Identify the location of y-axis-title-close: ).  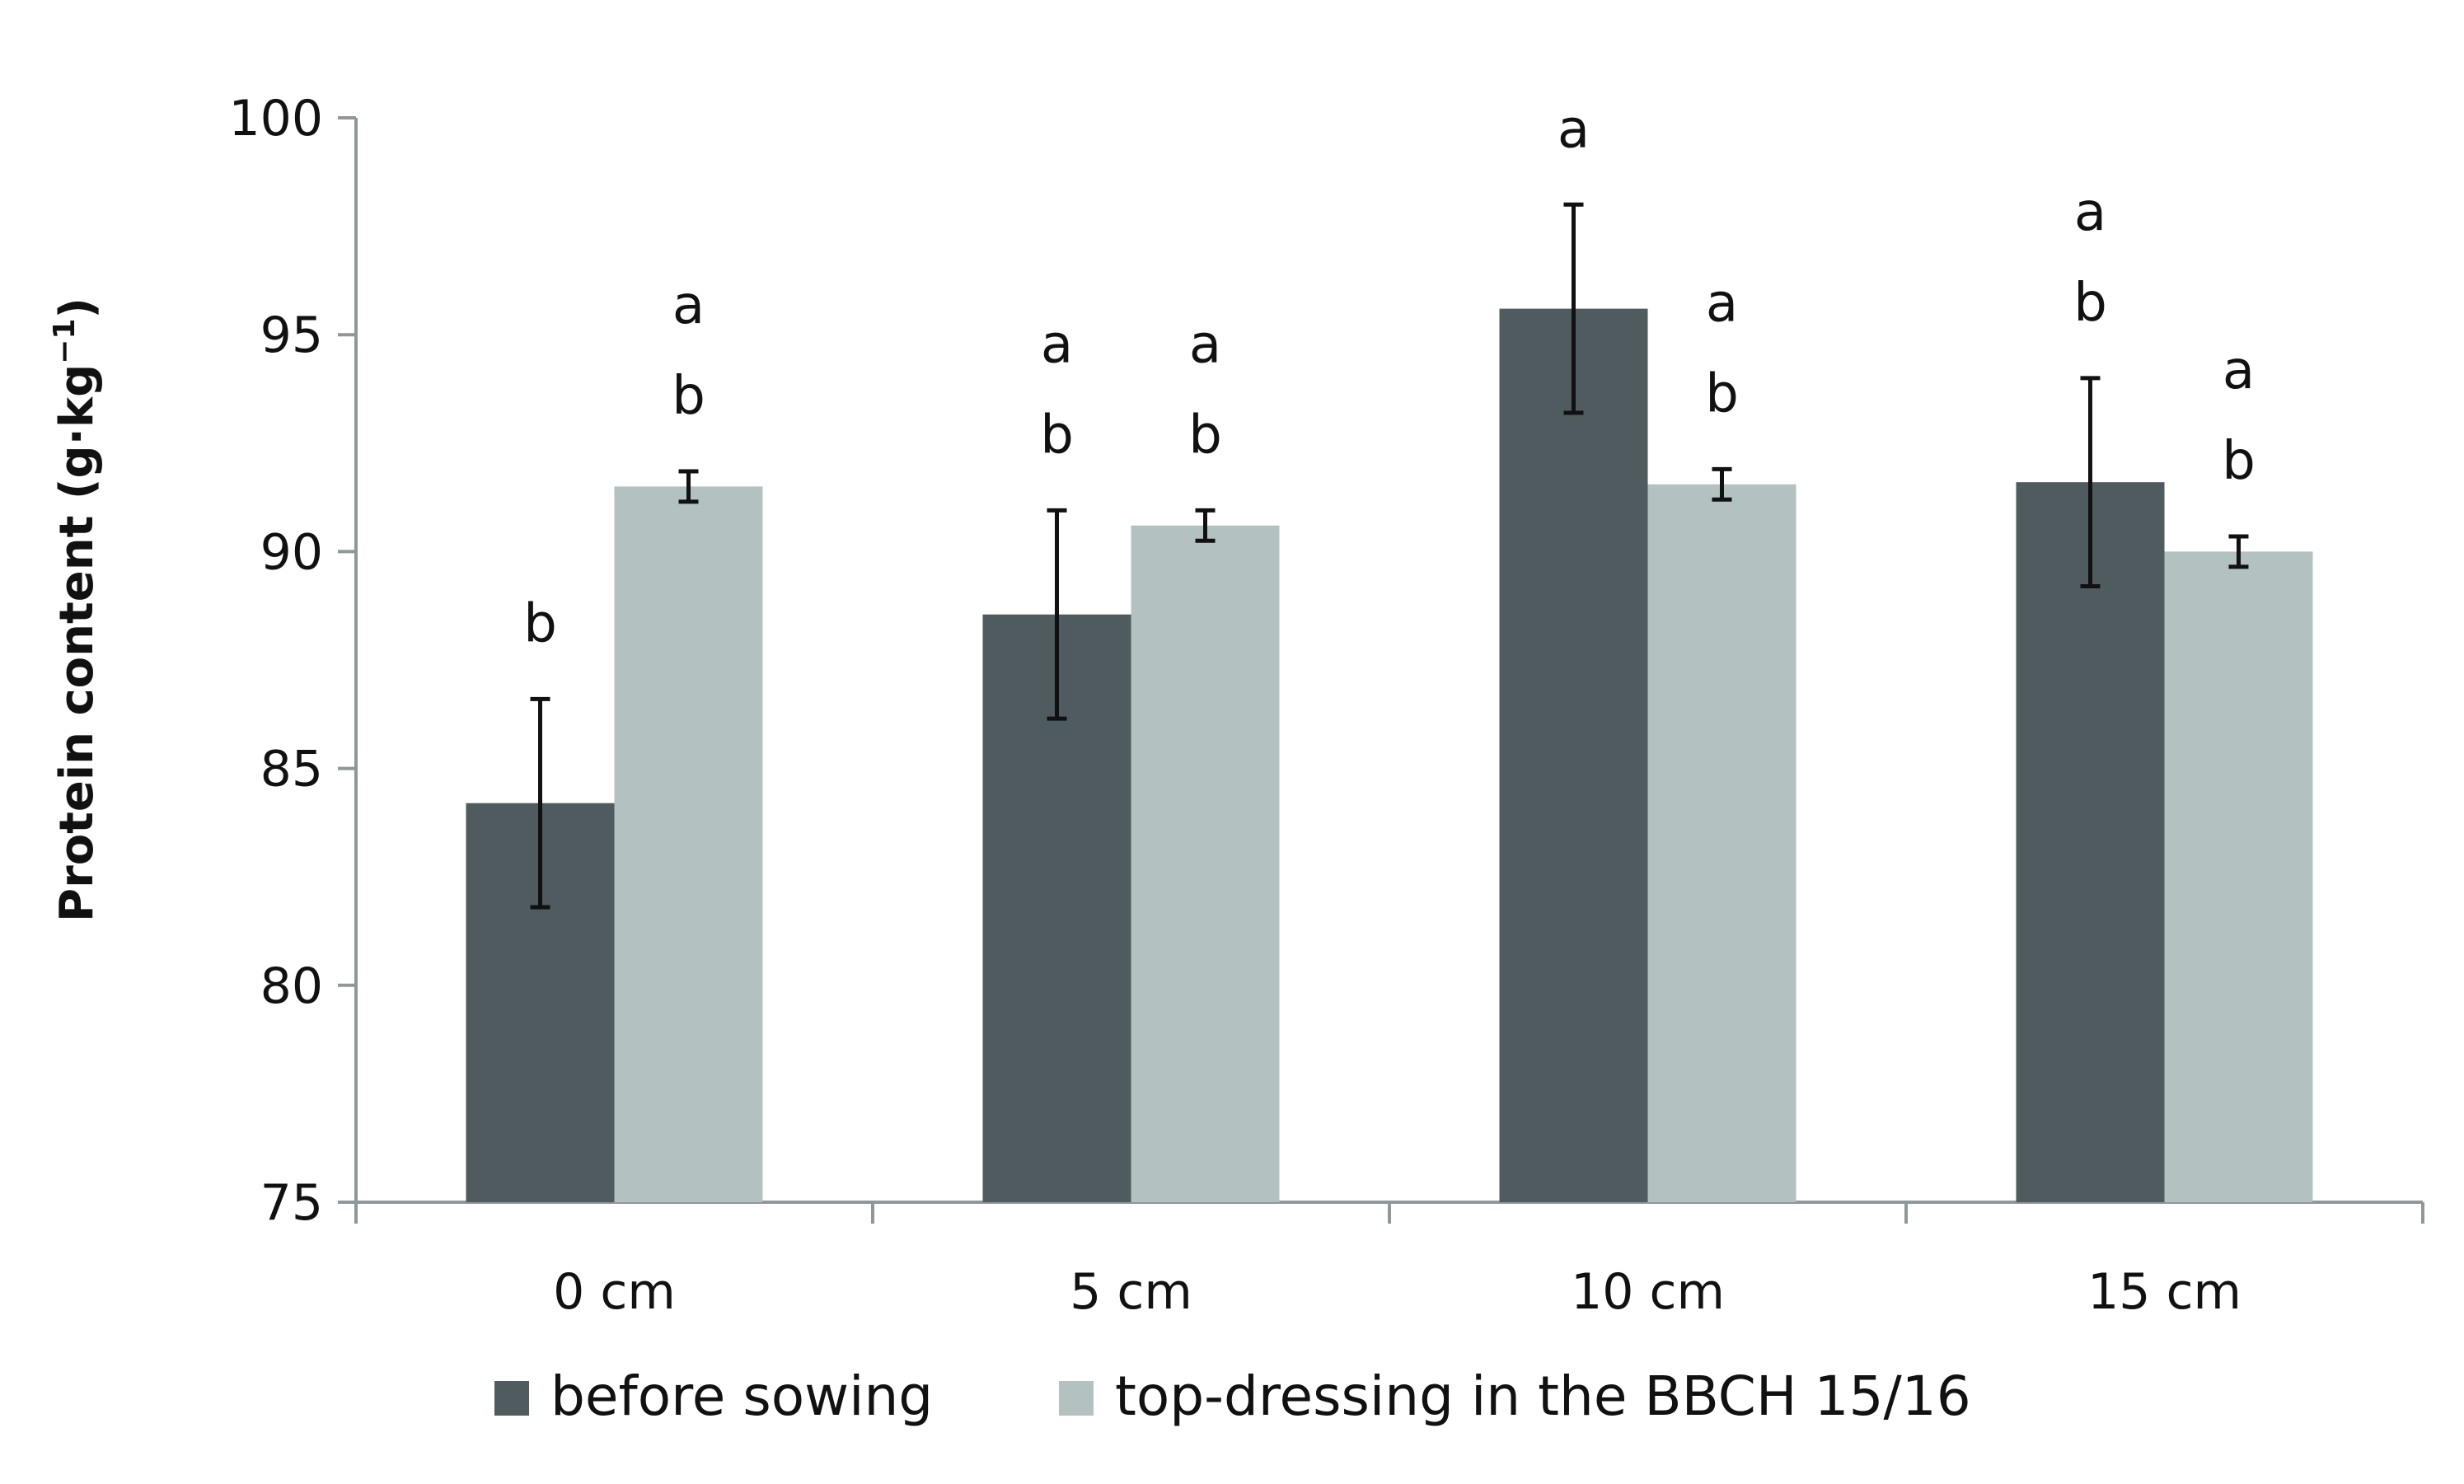
(77, 308).